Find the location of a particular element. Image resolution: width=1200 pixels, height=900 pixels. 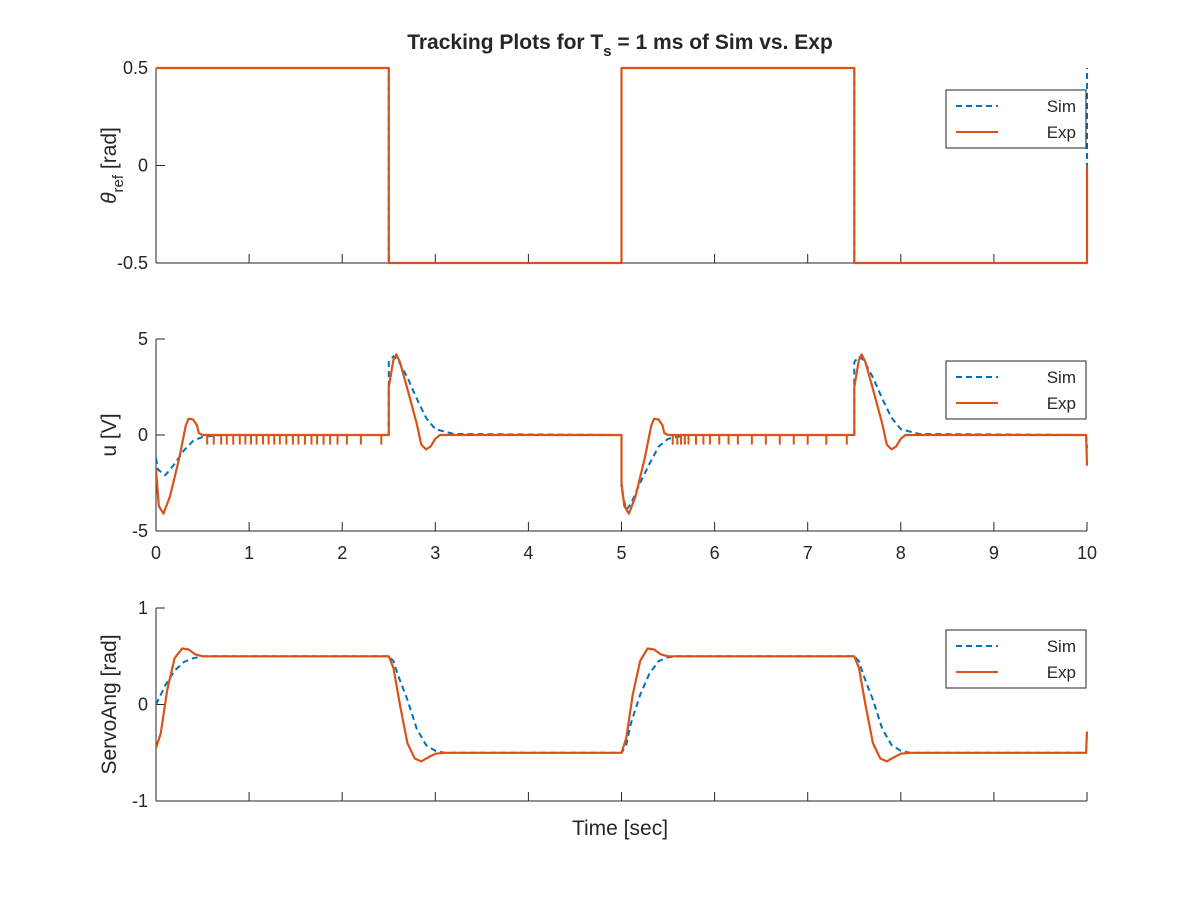

x-tick-label: 7 is located at coordinates (808, 553).